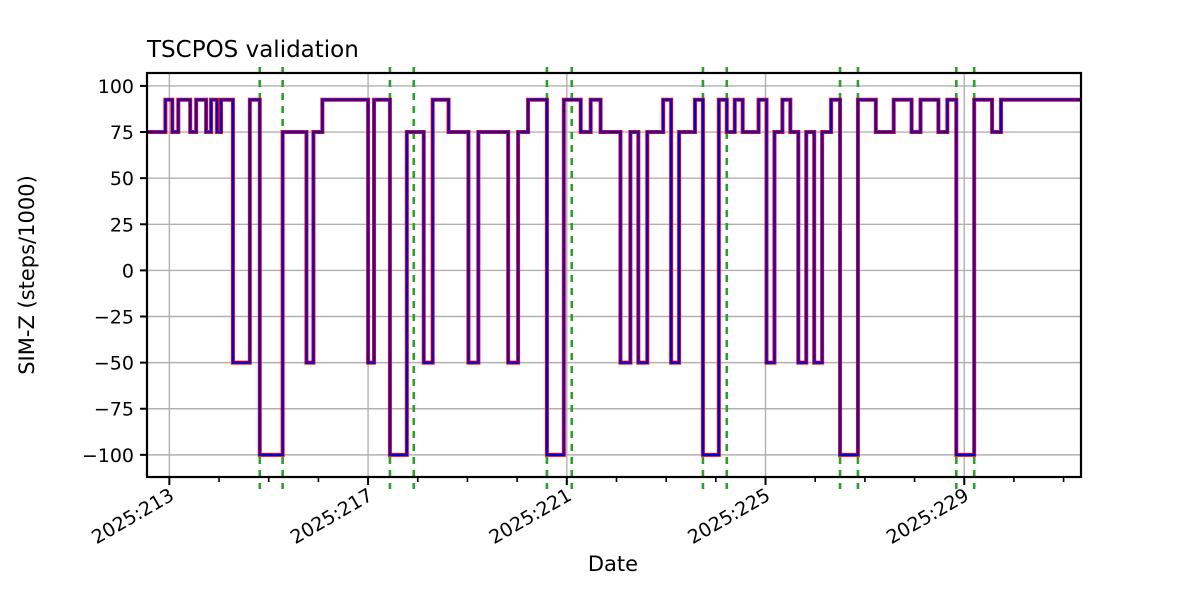  I want to click on x-tick-label: 2025:221, so click(530, 516).